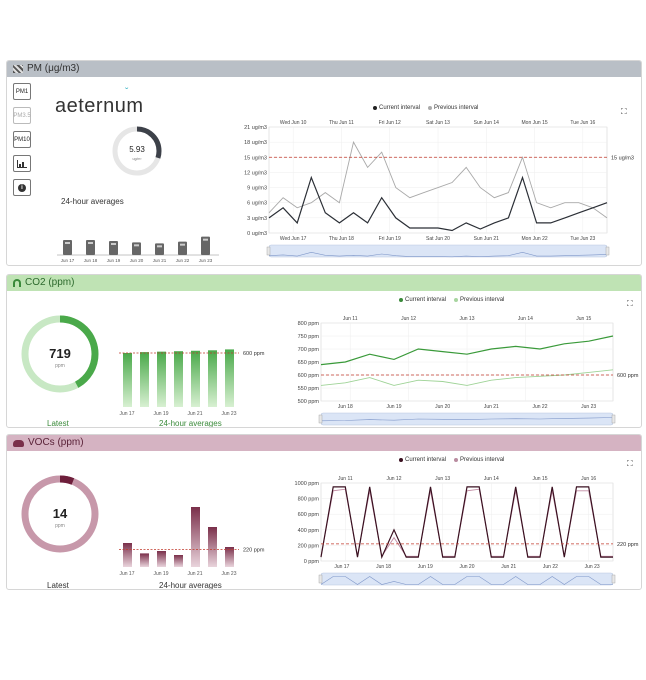 The image size is (646, 680). What do you see at coordinates (56, 442) in the screenshot?
I see `voc-header-title: VOCs (ppm)` at bounding box center [56, 442].